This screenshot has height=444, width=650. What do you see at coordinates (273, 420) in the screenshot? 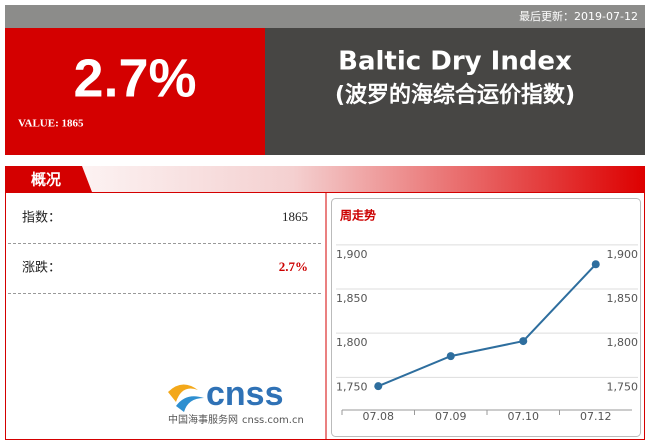
I see `logo-domain: cnss.com.cn` at bounding box center [273, 420].